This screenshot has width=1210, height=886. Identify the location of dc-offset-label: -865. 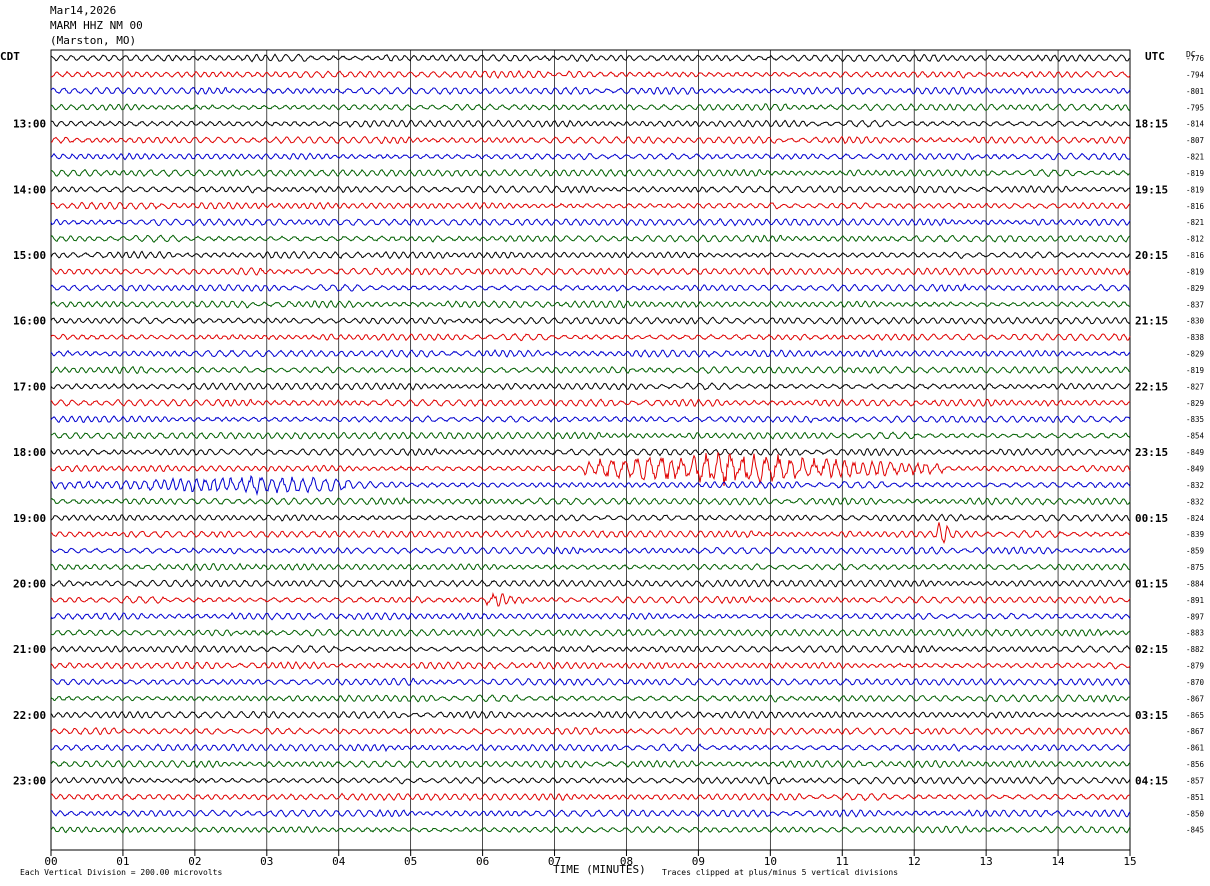
(1195, 715).